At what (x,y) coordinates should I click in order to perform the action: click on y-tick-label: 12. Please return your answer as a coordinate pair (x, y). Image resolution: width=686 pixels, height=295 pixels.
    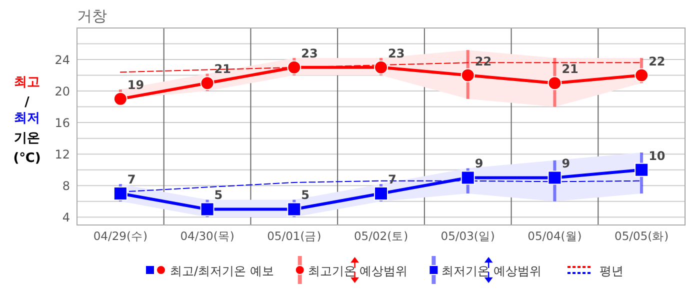
    Looking at the image, I should click on (62, 155).